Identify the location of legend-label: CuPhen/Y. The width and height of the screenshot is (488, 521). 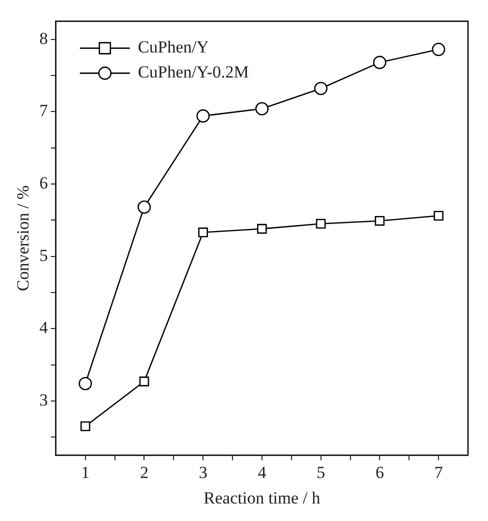
(173, 47).